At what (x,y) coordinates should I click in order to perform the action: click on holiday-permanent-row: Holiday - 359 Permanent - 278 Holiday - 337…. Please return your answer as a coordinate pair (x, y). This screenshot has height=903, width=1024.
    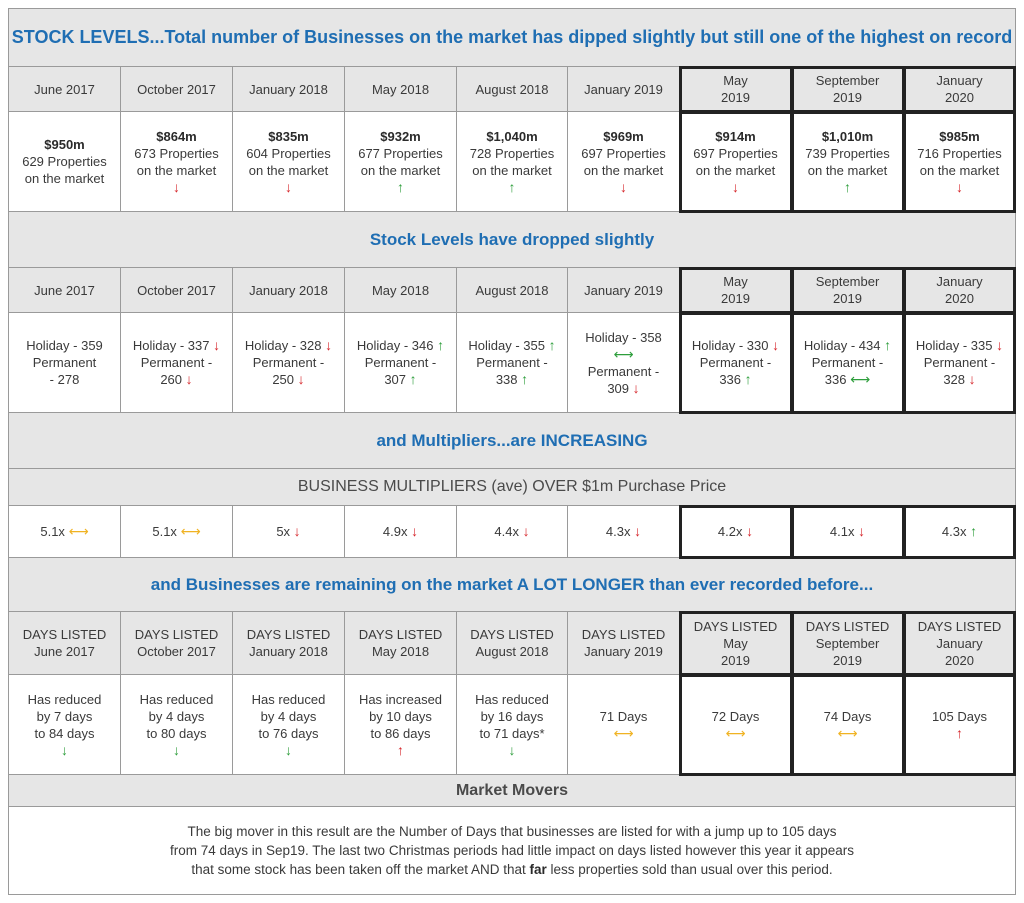
    Looking at the image, I should click on (512, 363).